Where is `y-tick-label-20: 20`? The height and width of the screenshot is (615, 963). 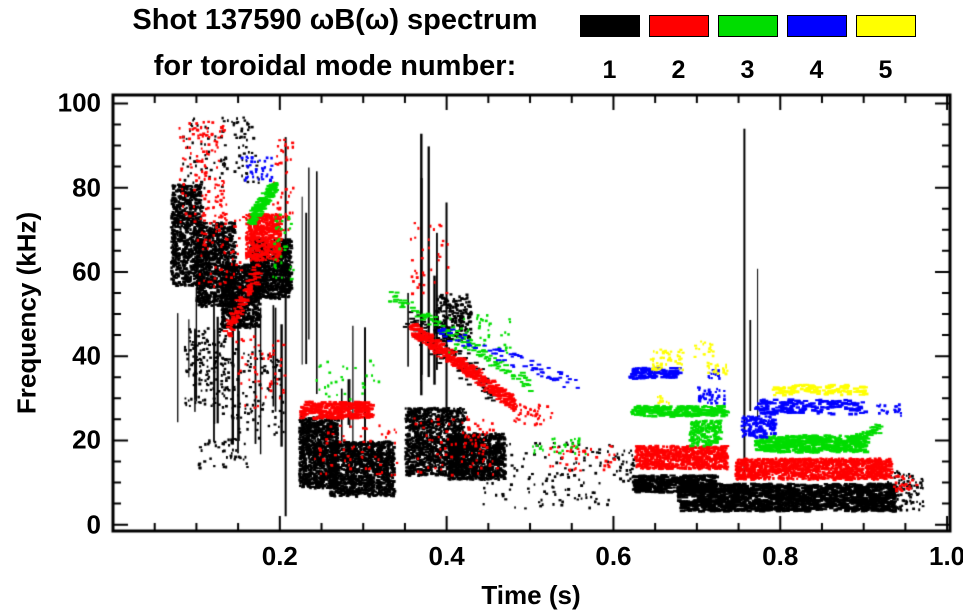 y-tick-label-20: 20 is located at coordinates (86, 439).